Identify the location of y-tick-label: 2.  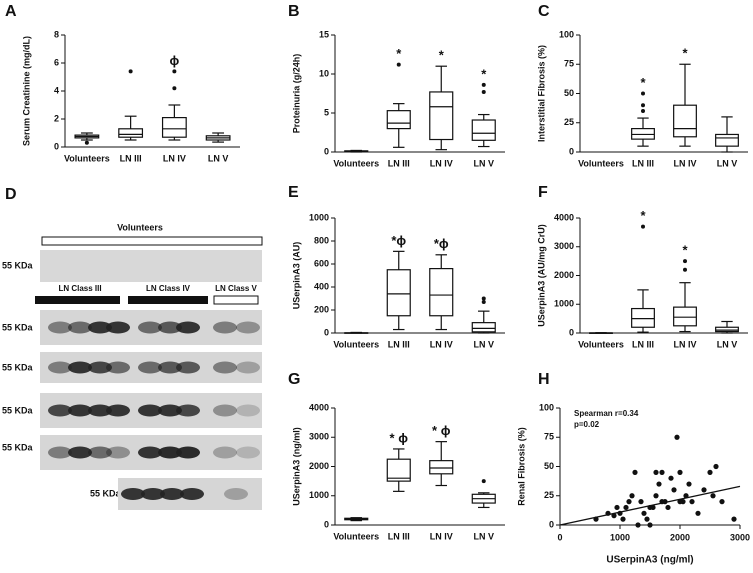
(56, 118).